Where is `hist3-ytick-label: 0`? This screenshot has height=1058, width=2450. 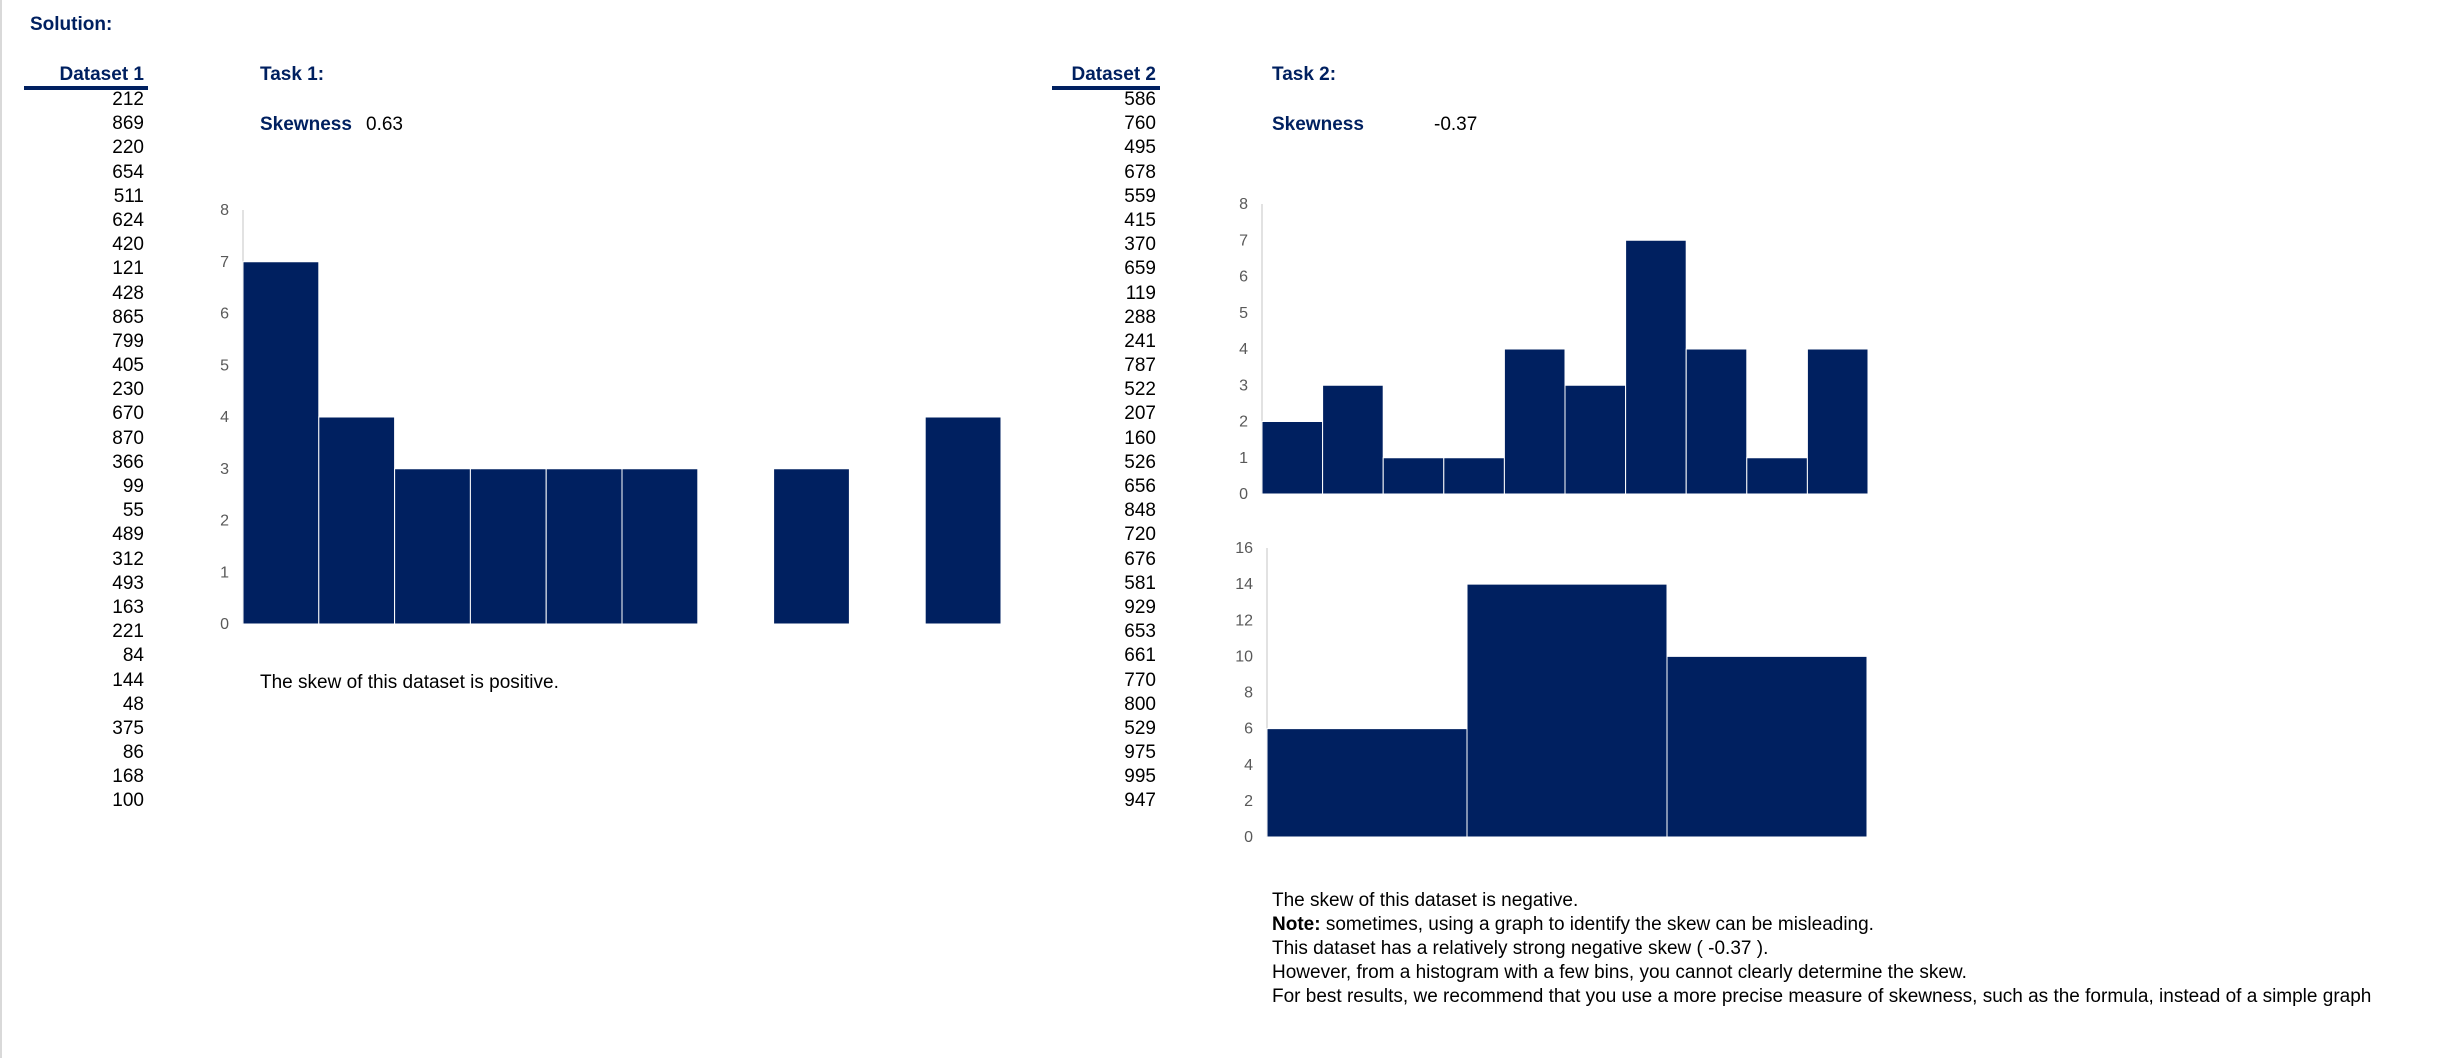
hist3-ytick-label: 0 is located at coordinates (1248, 837).